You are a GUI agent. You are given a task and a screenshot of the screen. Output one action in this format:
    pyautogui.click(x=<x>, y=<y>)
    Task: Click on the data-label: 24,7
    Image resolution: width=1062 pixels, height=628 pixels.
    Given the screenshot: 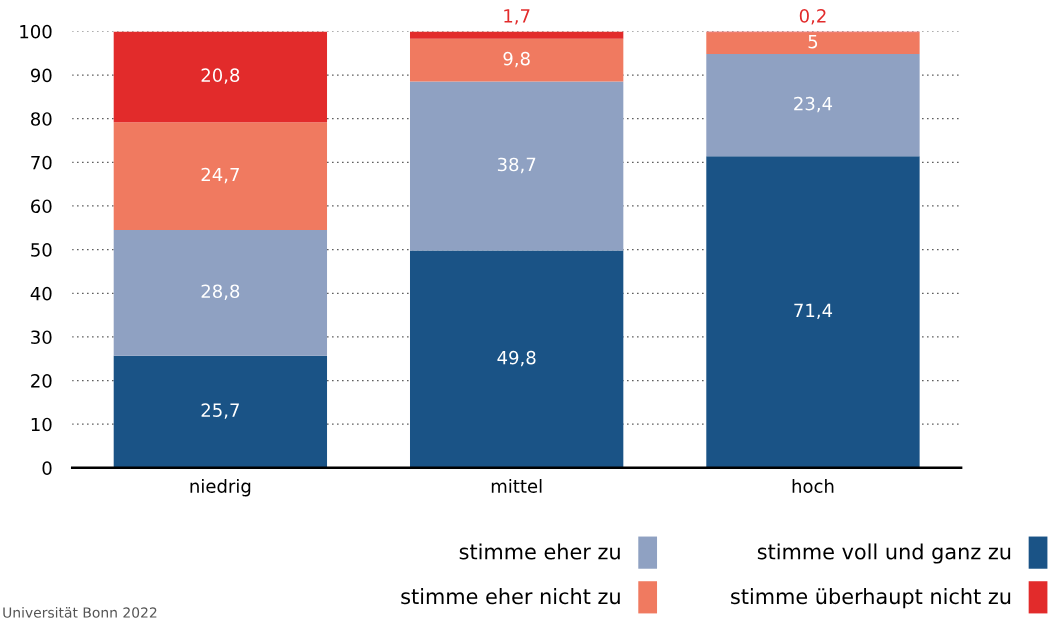 What is the action you would take?
    pyautogui.click(x=220, y=175)
    